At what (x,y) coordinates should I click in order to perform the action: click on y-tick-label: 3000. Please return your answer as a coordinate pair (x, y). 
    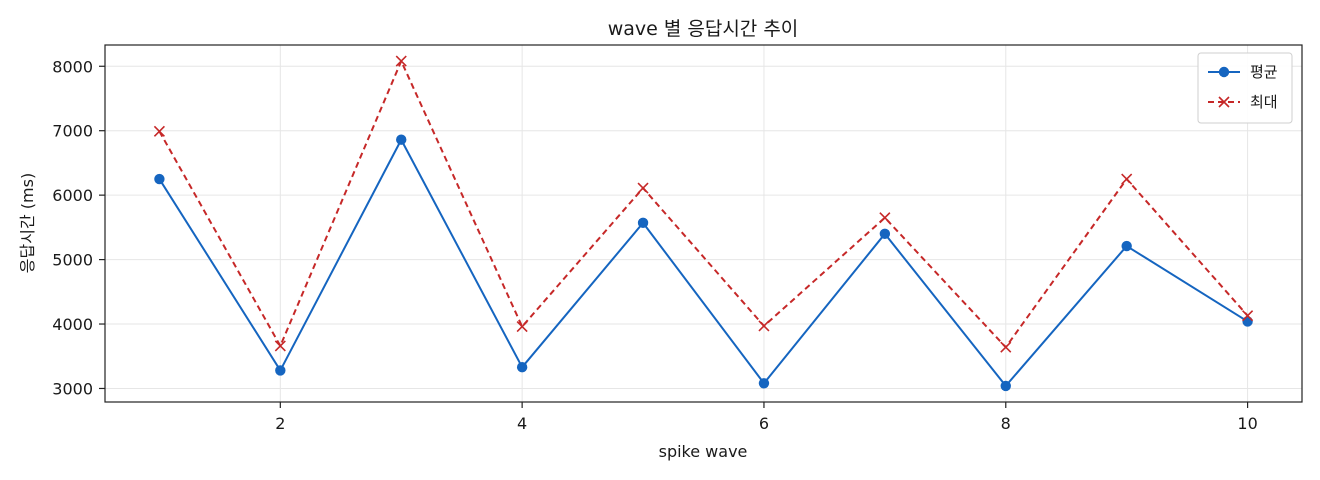
    Looking at the image, I should click on (72, 388).